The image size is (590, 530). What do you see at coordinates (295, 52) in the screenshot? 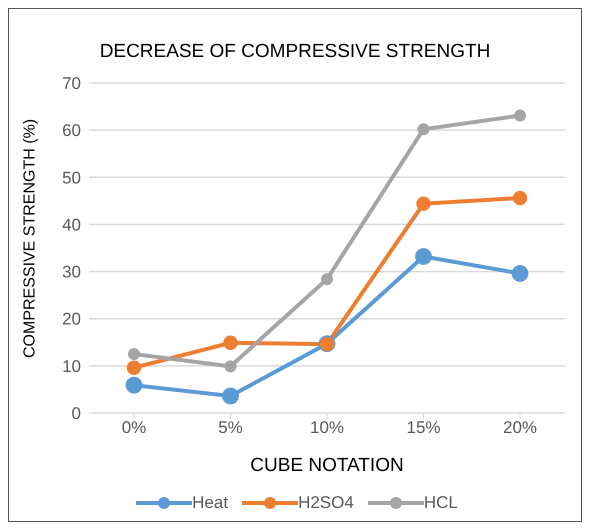
I see `chart-title: DECREASE OF COMPRESSIVE STRENGTH` at bounding box center [295, 52].